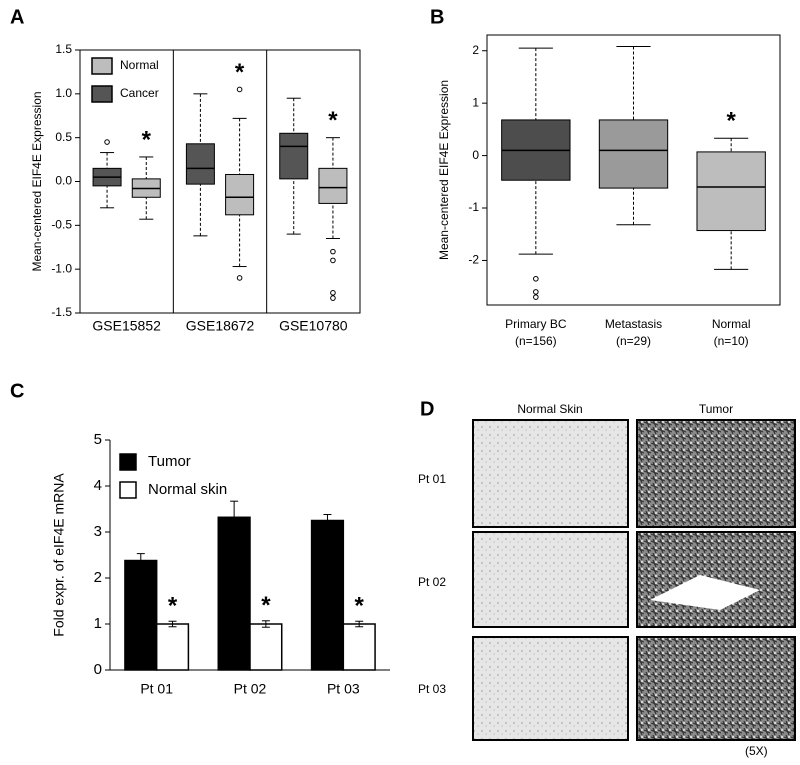  I want to click on y-tick-label: 4, so click(98, 485).